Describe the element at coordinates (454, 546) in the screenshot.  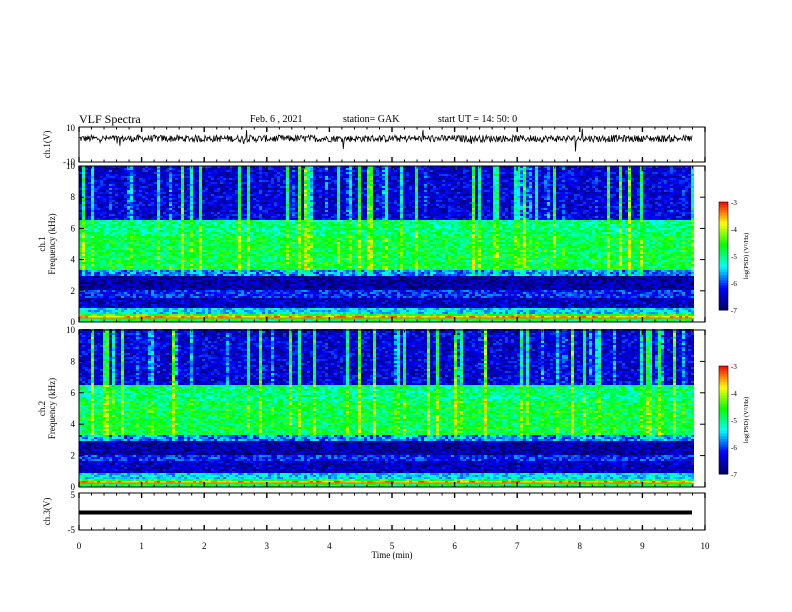
I see `x-tick-label: 6` at that location.